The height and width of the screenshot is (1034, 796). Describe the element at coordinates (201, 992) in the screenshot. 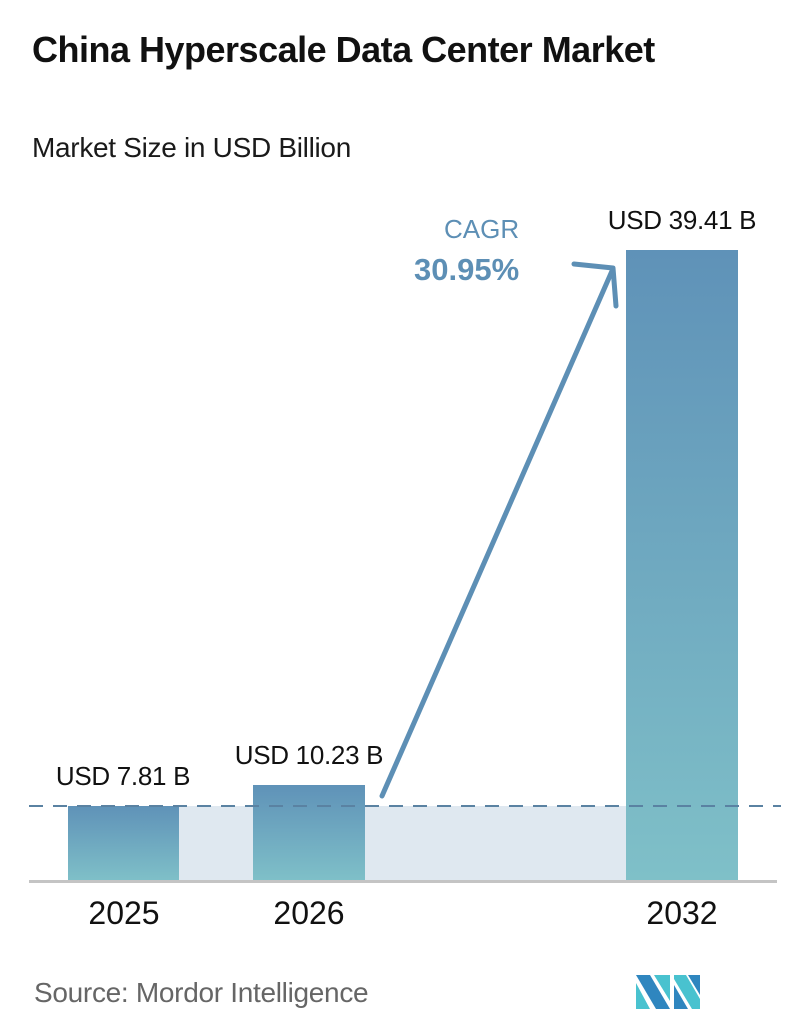

I see `source-text: Source: Mordor Intelligence` at that location.